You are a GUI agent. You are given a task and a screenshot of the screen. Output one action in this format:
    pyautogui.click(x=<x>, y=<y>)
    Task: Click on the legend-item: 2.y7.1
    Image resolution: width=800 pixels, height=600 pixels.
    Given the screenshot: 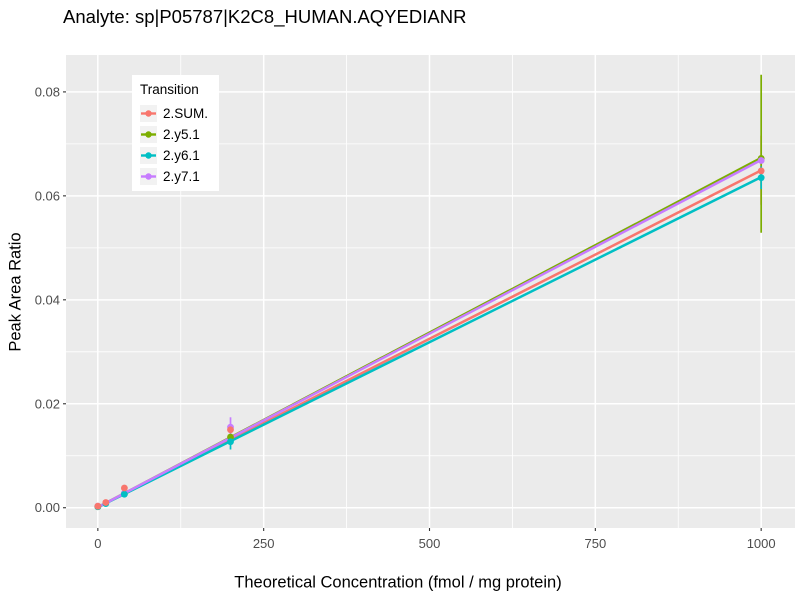 What is the action you would take?
    pyautogui.click(x=179, y=176)
    